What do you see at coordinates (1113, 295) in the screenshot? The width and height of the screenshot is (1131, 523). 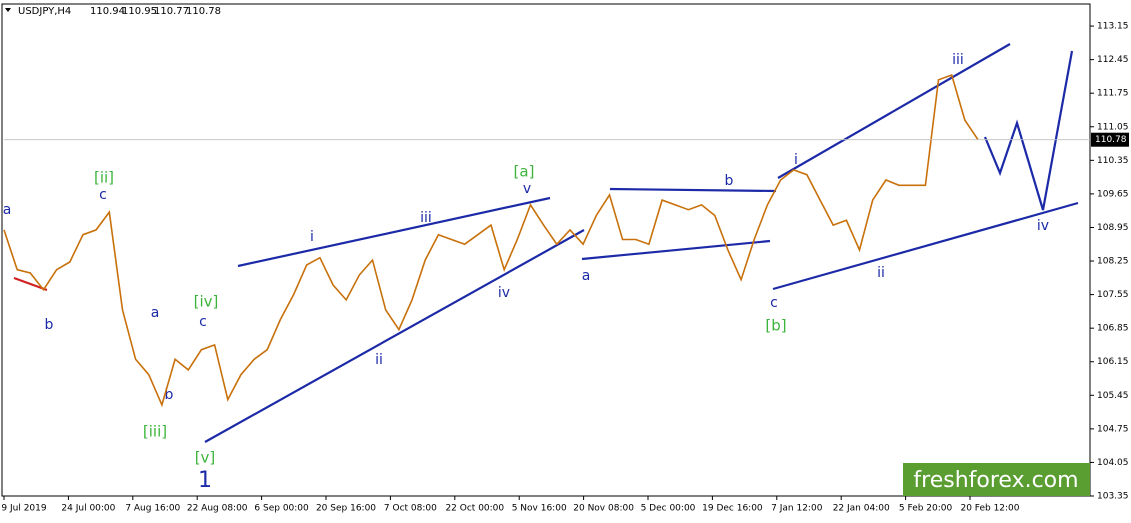 I see `y-tick-label: 107.55` at bounding box center [1113, 295].